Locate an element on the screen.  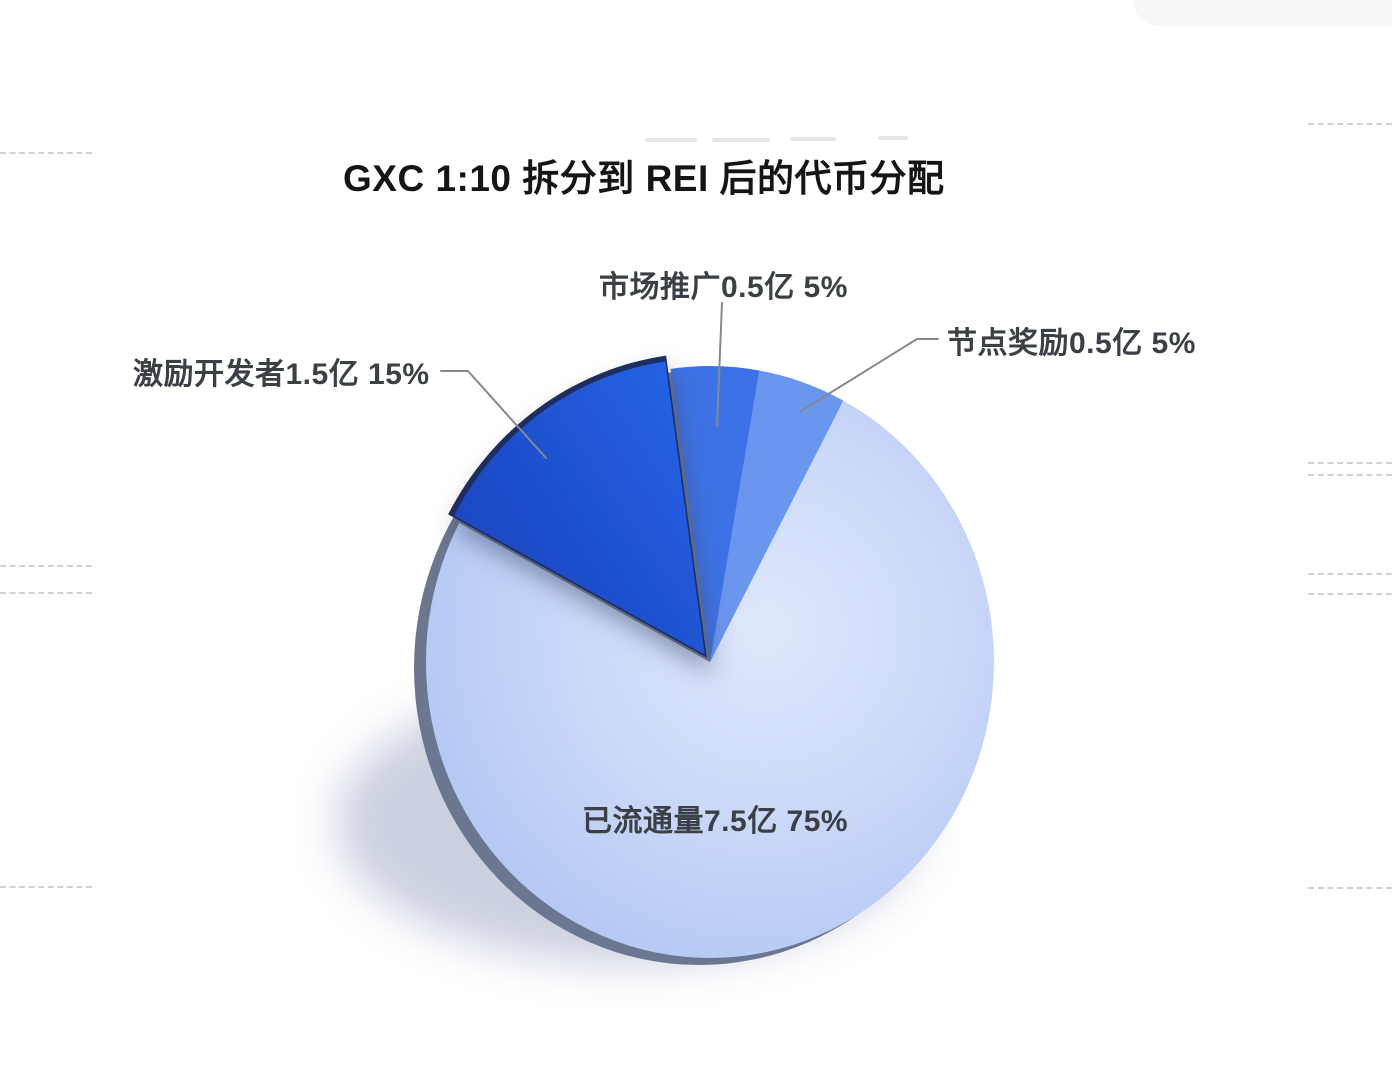
pie-slice-group-激励开发者 is located at coordinates (577, 506).